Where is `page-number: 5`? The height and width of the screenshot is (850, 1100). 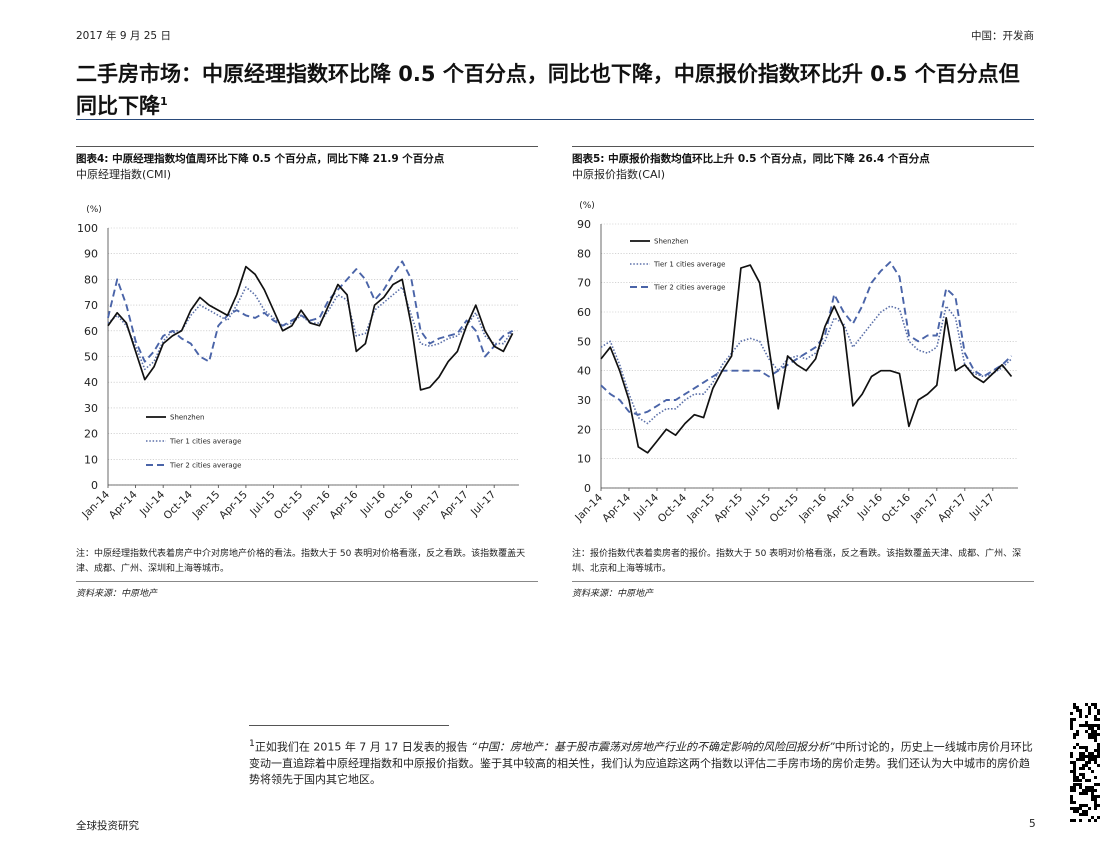 page-number: 5 is located at coordinates (1032, 824).